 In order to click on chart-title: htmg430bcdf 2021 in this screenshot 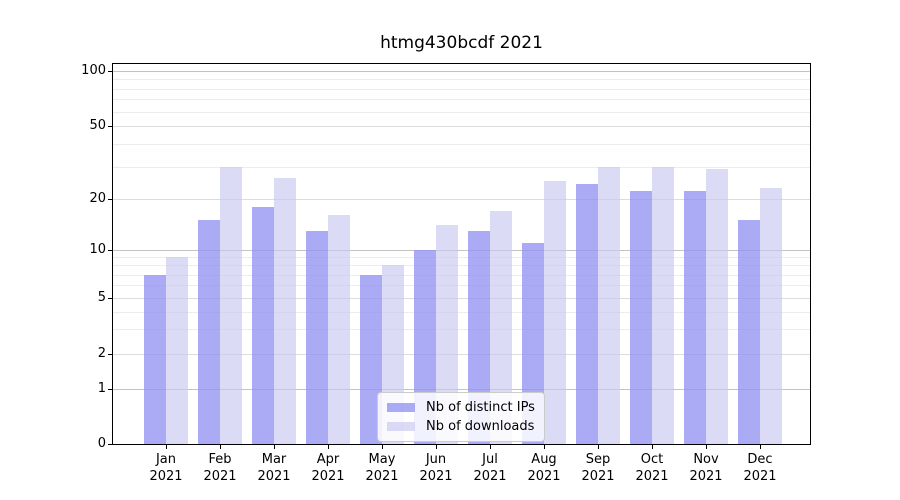, I will do `click(461, 43)`.